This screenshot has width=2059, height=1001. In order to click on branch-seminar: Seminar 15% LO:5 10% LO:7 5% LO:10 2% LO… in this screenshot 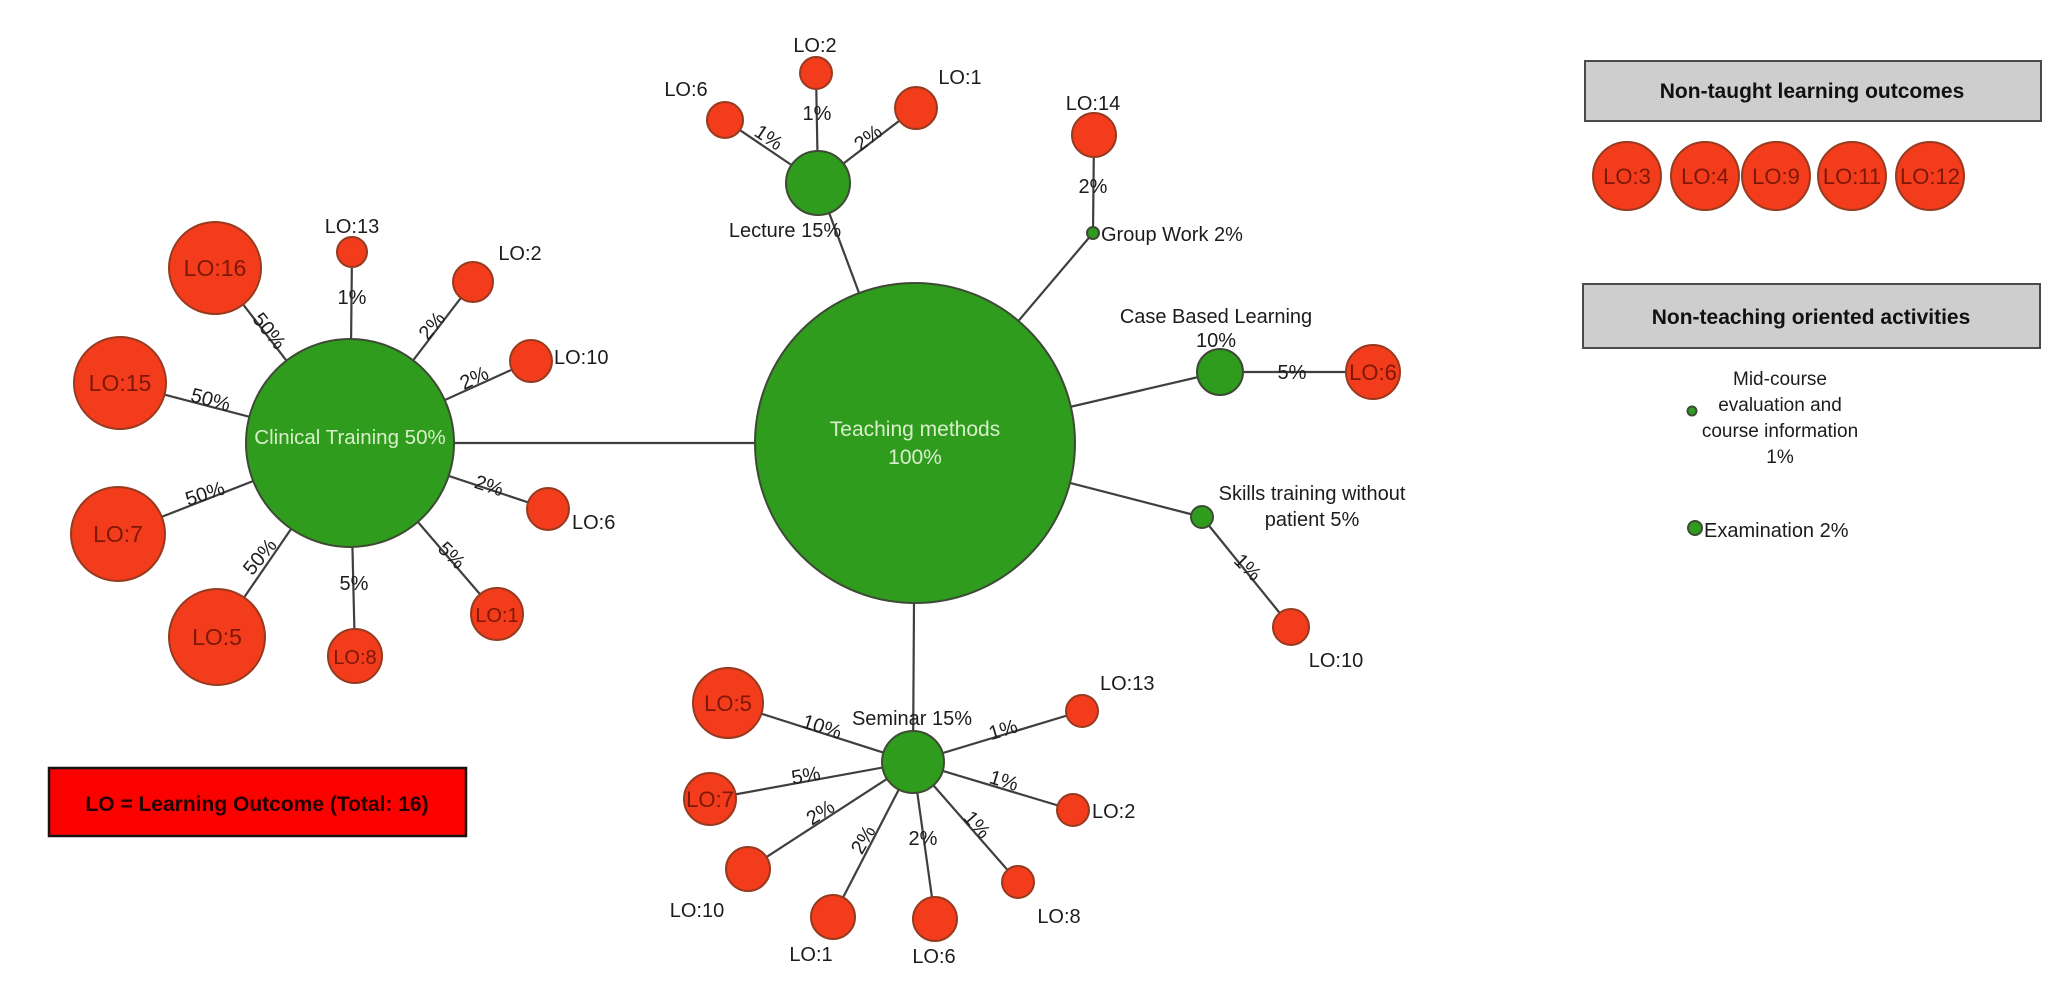, I will do `click(912, 817)`.